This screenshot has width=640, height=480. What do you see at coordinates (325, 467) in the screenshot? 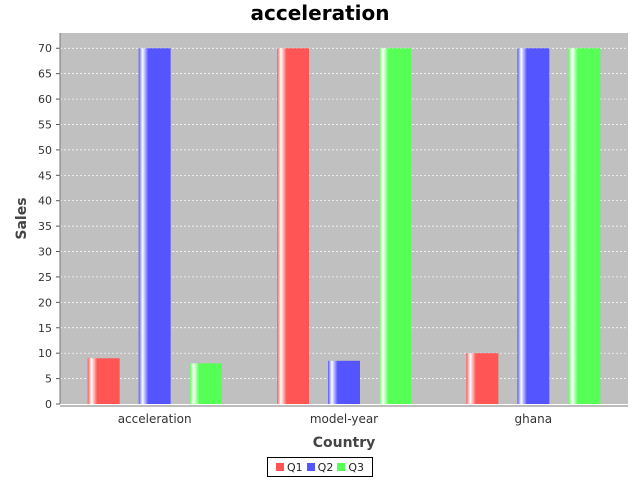
I see `legend-label: Q2` at bounding box center [325, 467].